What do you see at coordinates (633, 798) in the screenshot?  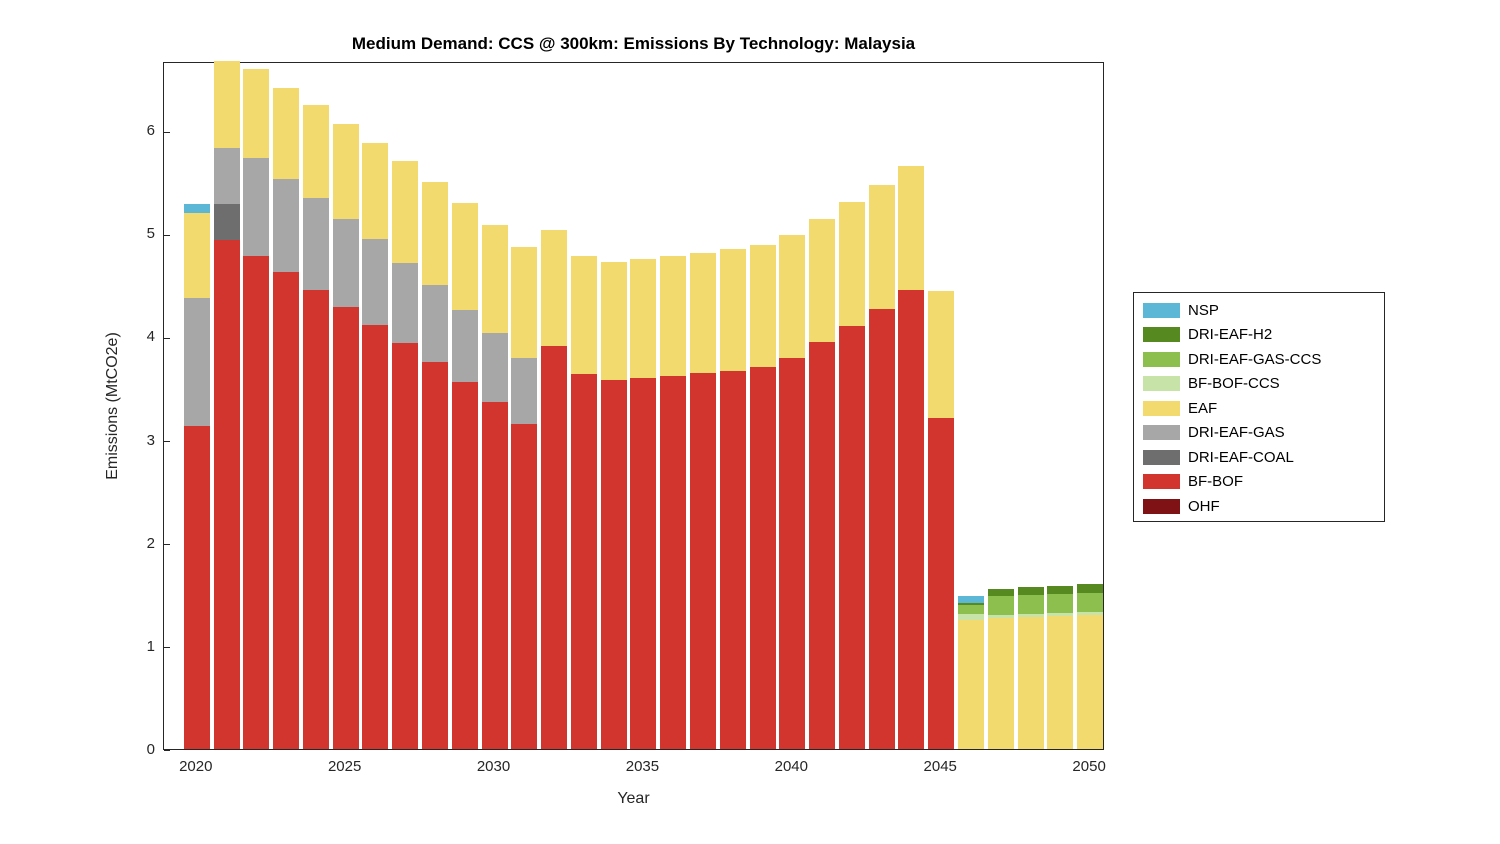 I see `x-axis-label: Year` at bounding box center [633, 798].